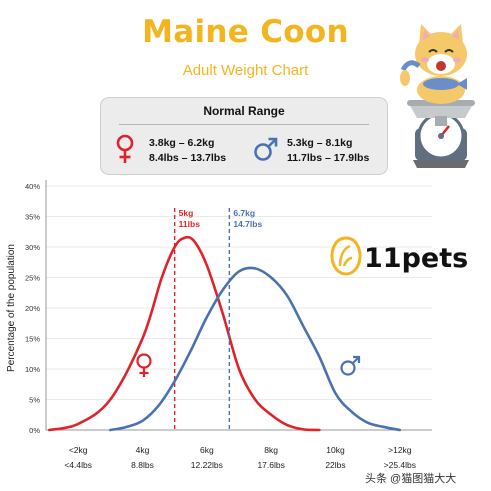 This screenshot has width=491, height=491. I want to click on female-range-lbs: 8.4lbs – 13.7lbs, so click(188, 158).